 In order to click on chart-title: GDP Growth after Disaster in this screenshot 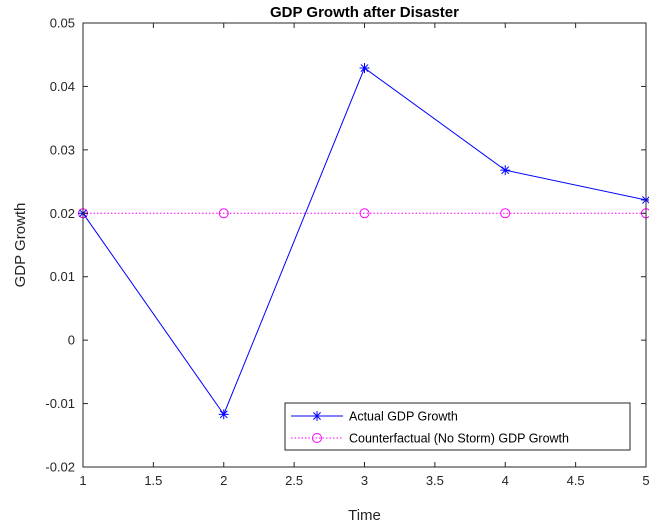, I will do `click(364, 12)`.